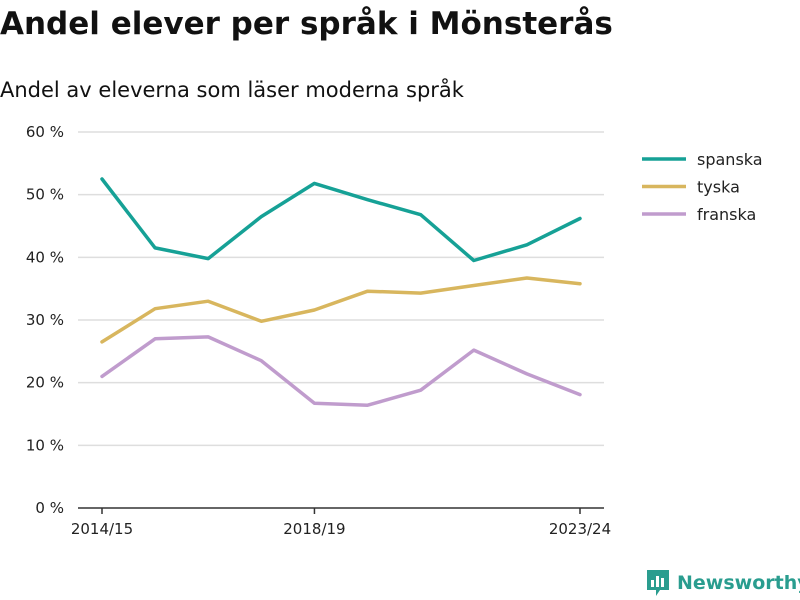 This screenshot has width=800, height=600. Describe the element at coordinates (102, 529) in the screenshot. I see `x-tick-label: 2014/15` at that location.